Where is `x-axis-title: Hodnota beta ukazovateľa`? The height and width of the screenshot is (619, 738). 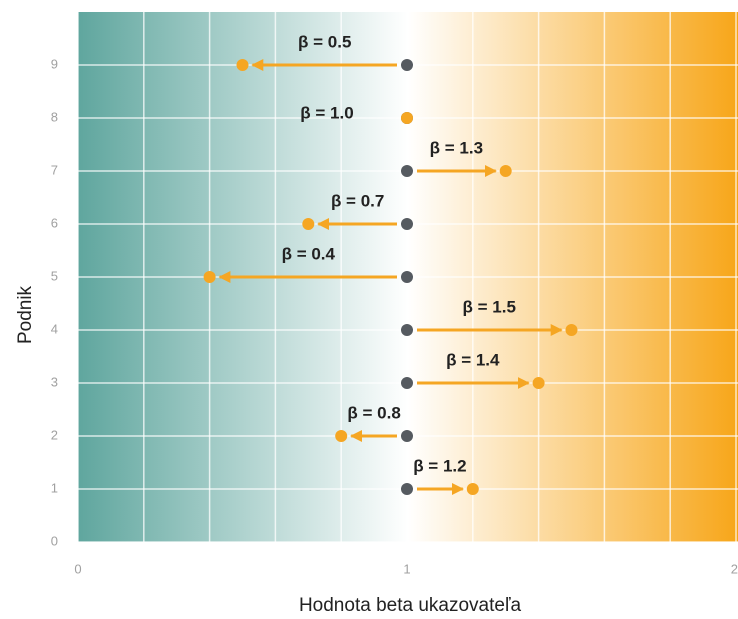
x-axis-title: Hodnota beta ukazovateľa is located at coordinates (410, 605).